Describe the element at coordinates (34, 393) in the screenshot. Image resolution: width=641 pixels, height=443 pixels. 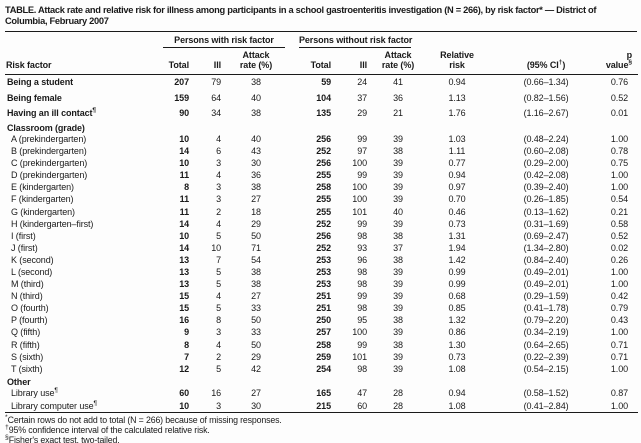
I see `risk-factor-cell: Library use¶` at that location.